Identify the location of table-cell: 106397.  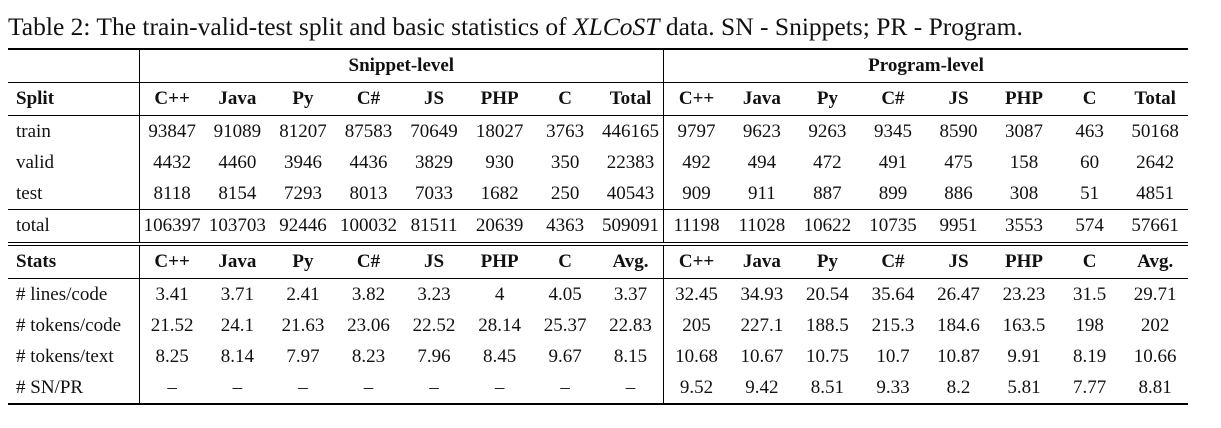
(171, 226).